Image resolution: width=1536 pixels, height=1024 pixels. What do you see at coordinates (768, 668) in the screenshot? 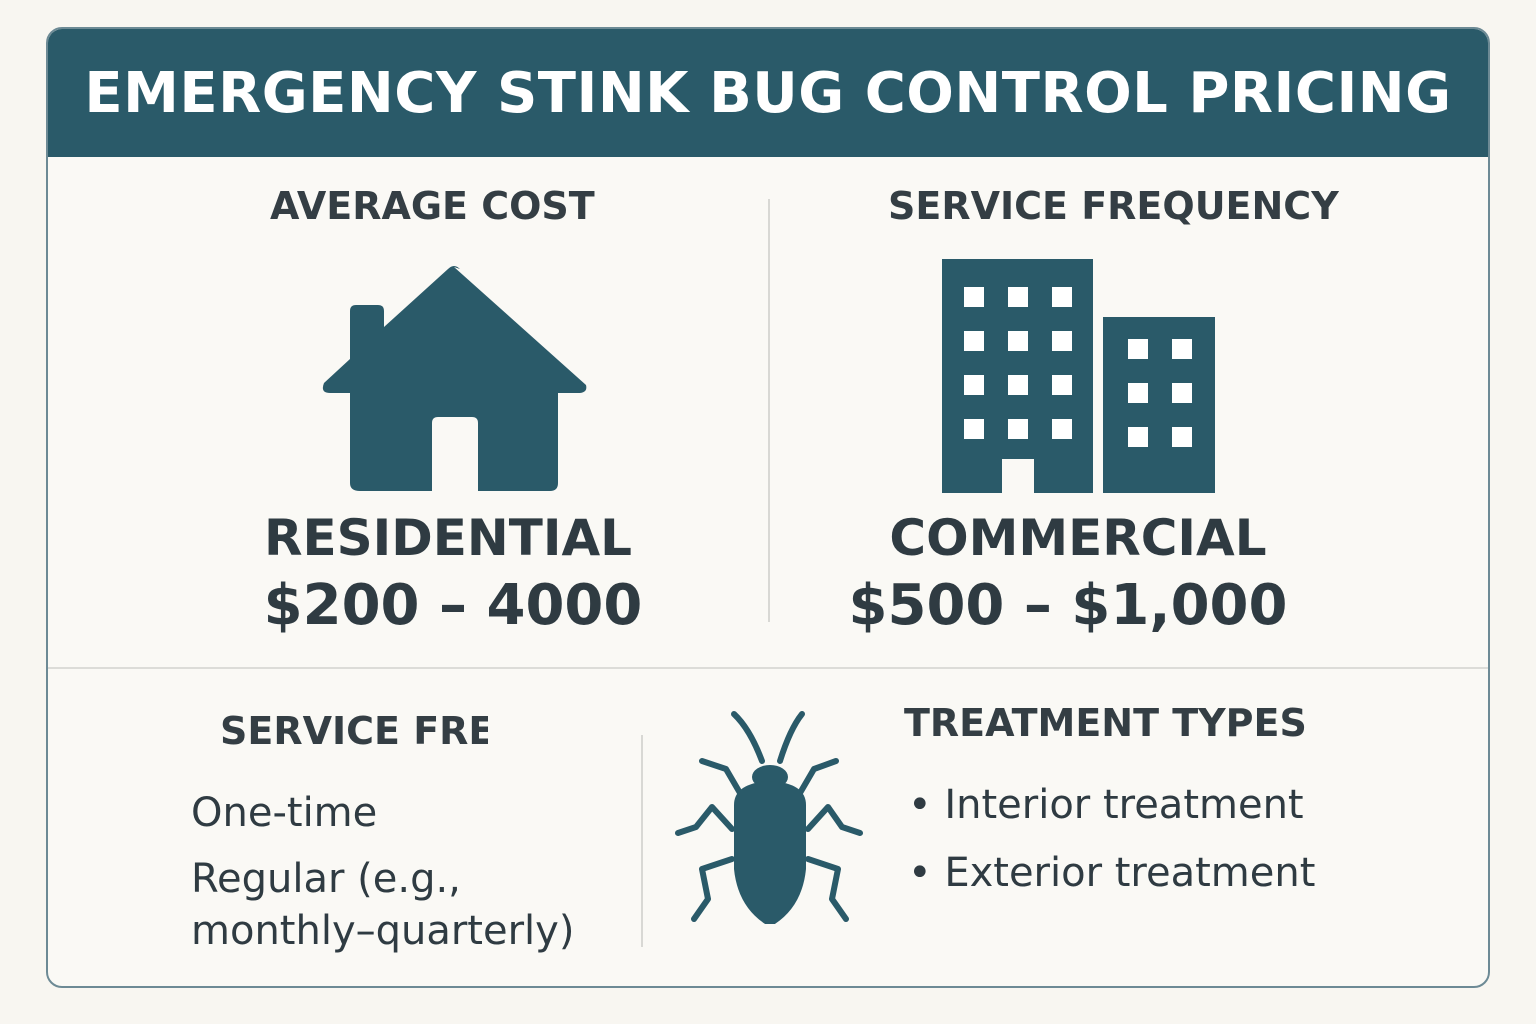
I see `section-divider` at bounding box center [768, 668].